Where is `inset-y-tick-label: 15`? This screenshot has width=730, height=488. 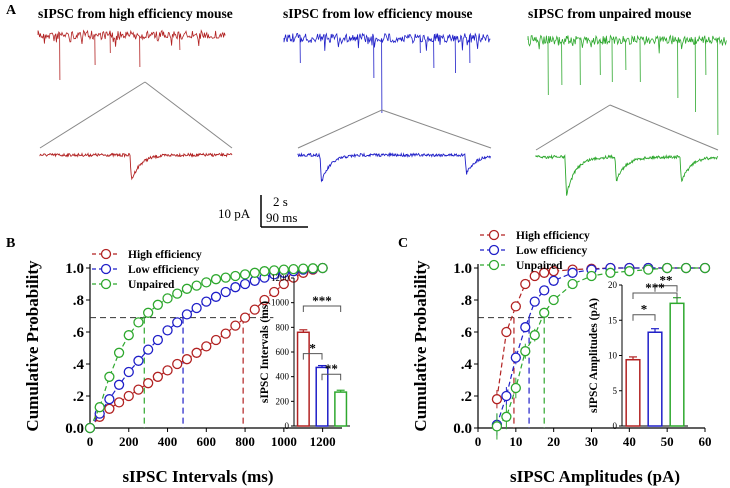
inset-y-tick-label: 15 is located at coordinates (613, 320).